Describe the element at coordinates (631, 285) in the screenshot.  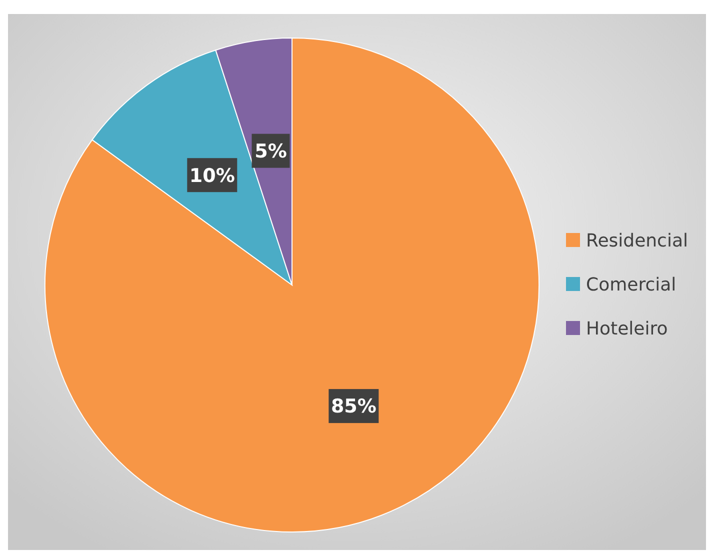
I see `legend-label: Comercial` at that location.